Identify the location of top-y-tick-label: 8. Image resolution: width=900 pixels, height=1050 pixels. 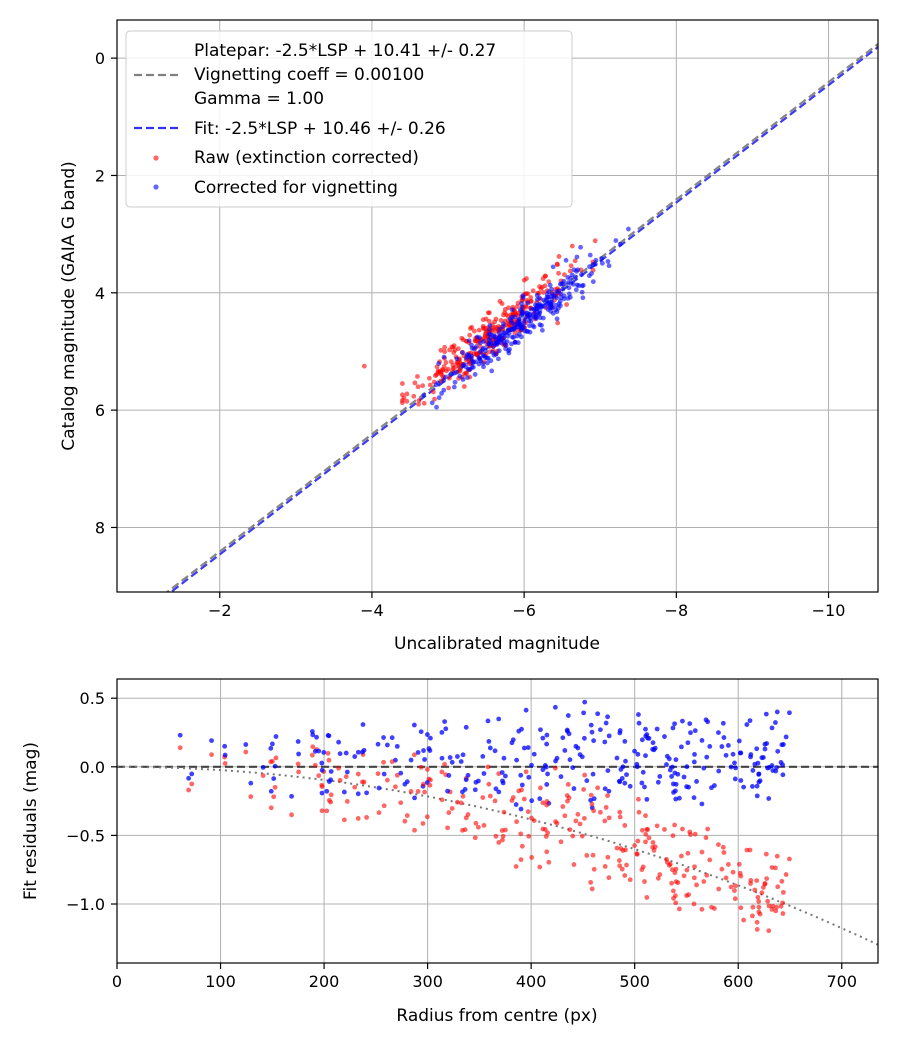
(100, 527).